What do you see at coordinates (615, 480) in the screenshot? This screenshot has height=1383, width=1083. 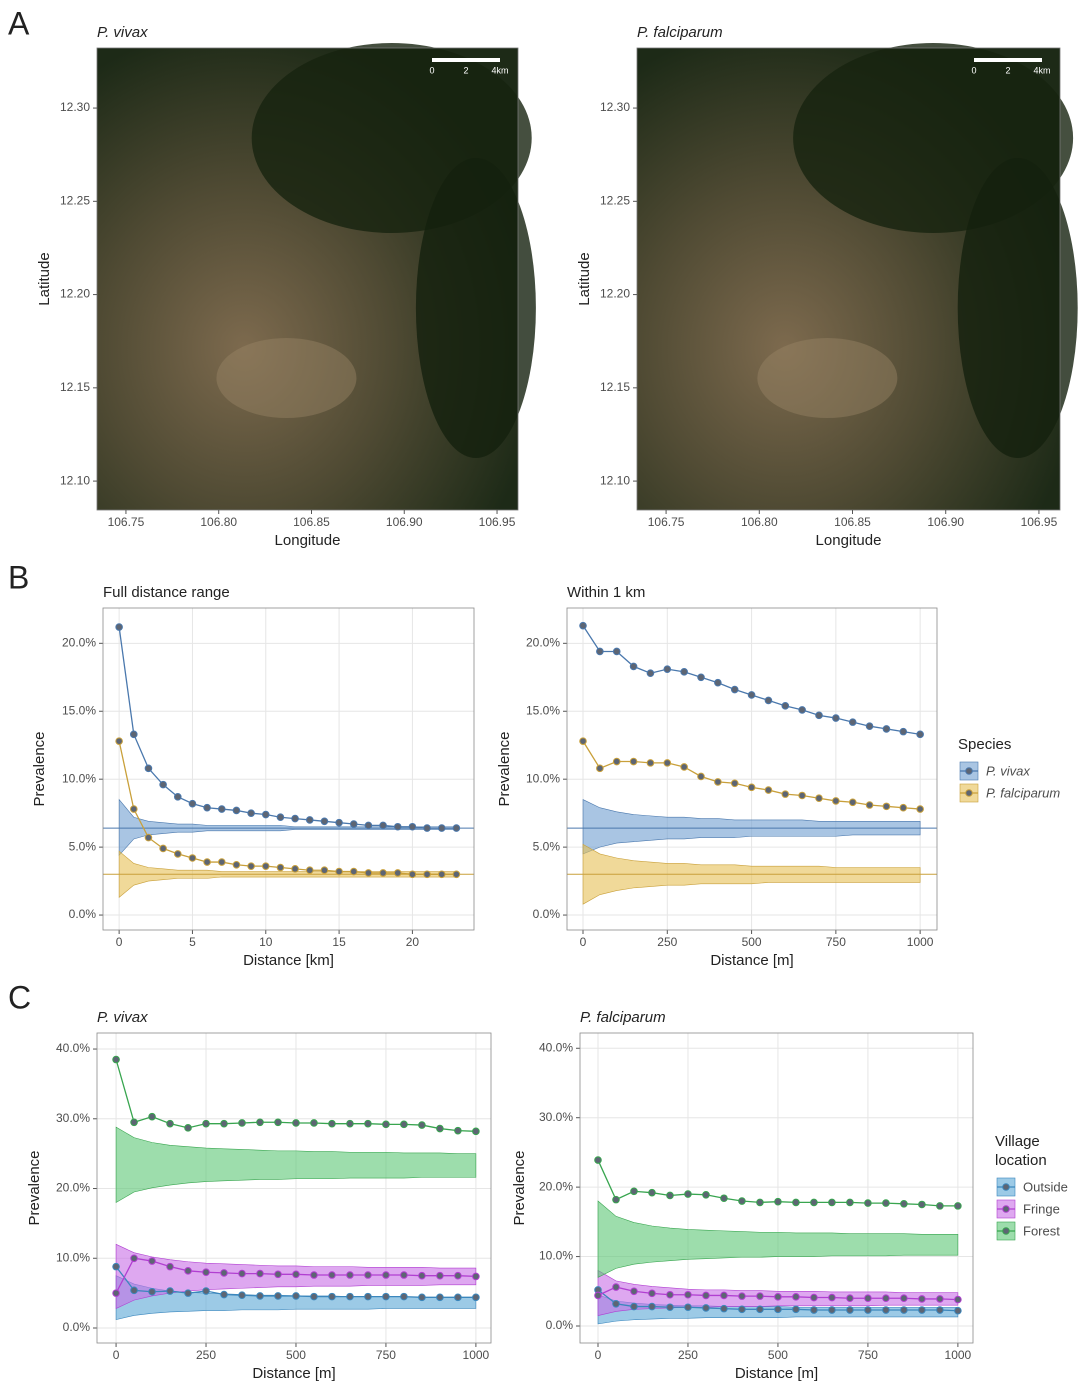 I see `y-tick-label: 12.10` at bounding box center [615, 480].